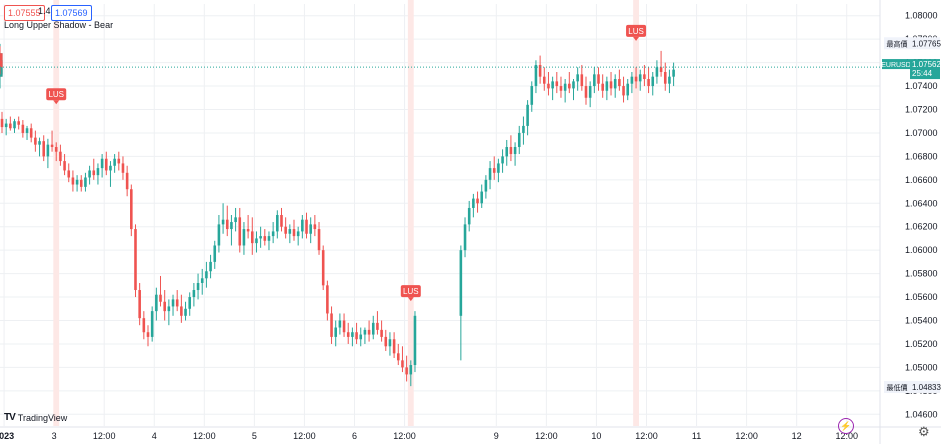 Image resolution: width=941 pixels, height=444 pixels. What do you see at coordinates (35, 417) in the screenshot?
I see `tradingview-logo: TV TradingView` at bounding box center [35, 417].